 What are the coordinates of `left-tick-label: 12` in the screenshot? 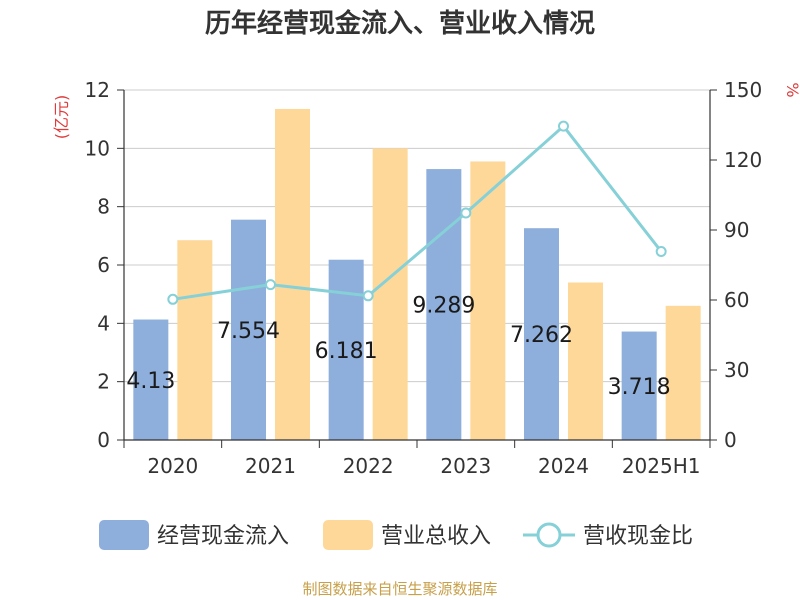 It's located at (97, 90).